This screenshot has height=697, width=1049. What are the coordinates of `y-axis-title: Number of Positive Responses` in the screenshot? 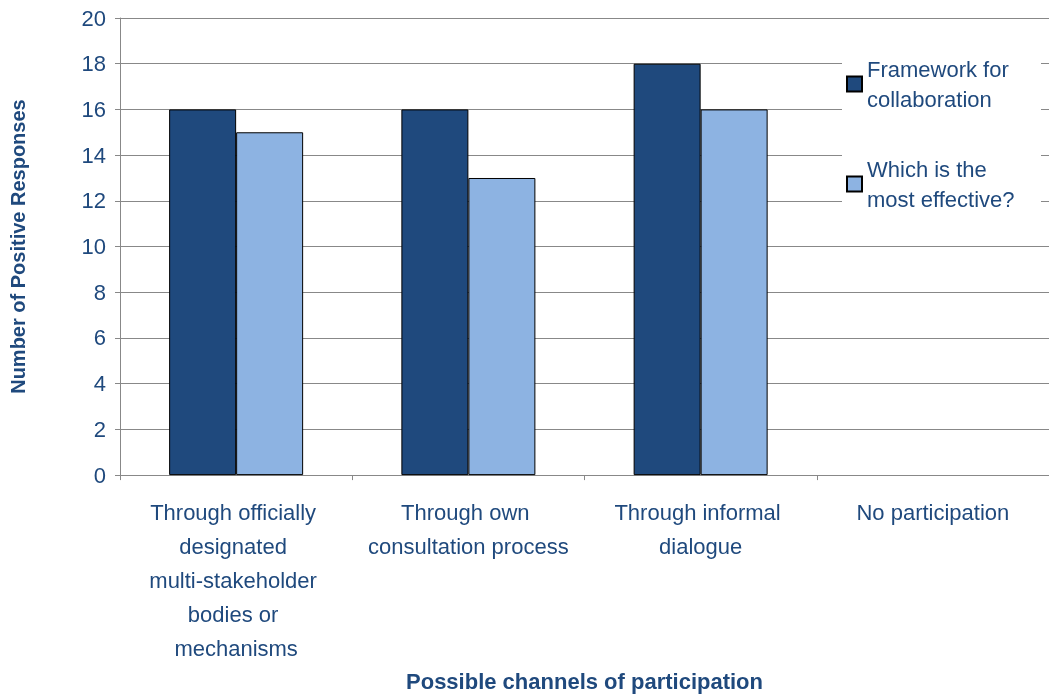 It's located at (18, 246).